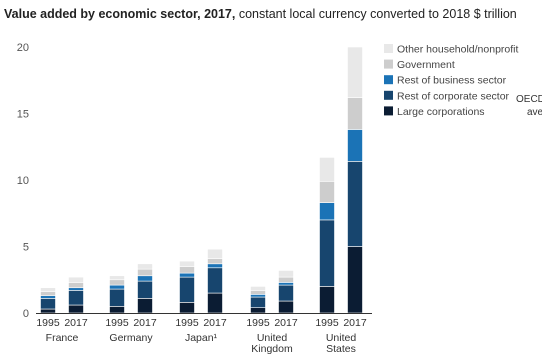  What do you see at coordinates (23, 115) in the screenshot?
I see `y-tick-label: 15` at bounding box center [23, 115].